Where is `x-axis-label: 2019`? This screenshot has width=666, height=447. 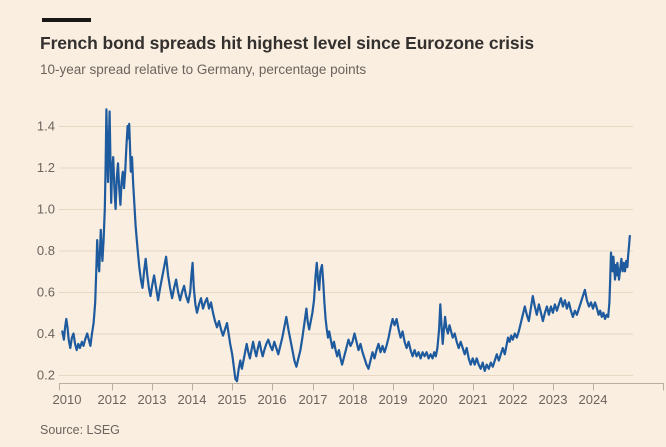
x-axis-label: 2019 is located at coordinates (393, 399).